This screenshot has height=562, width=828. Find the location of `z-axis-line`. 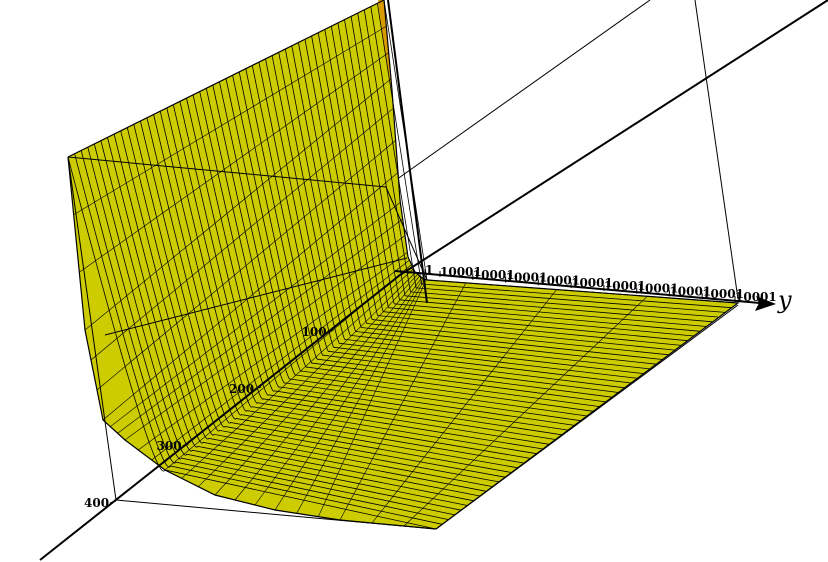

z-axis-line is located at coordinates (407, 152).